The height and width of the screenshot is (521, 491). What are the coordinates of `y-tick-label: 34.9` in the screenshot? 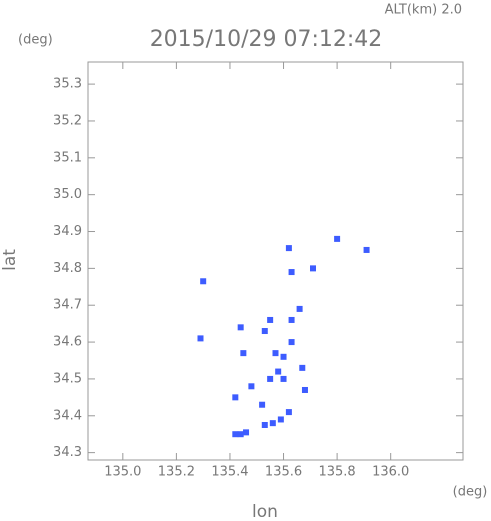 It's located at (67, 231).